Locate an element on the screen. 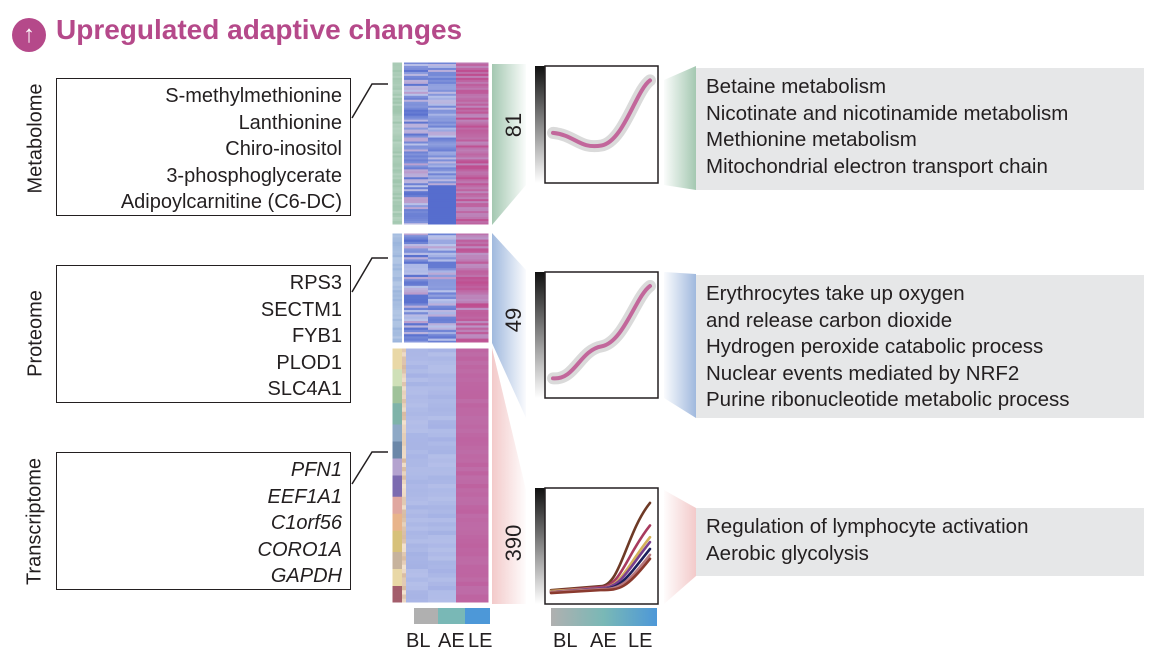 The width and height of the screenshot is (1152, 654). trend-line-metabolome is located at coordinates (601, 113).